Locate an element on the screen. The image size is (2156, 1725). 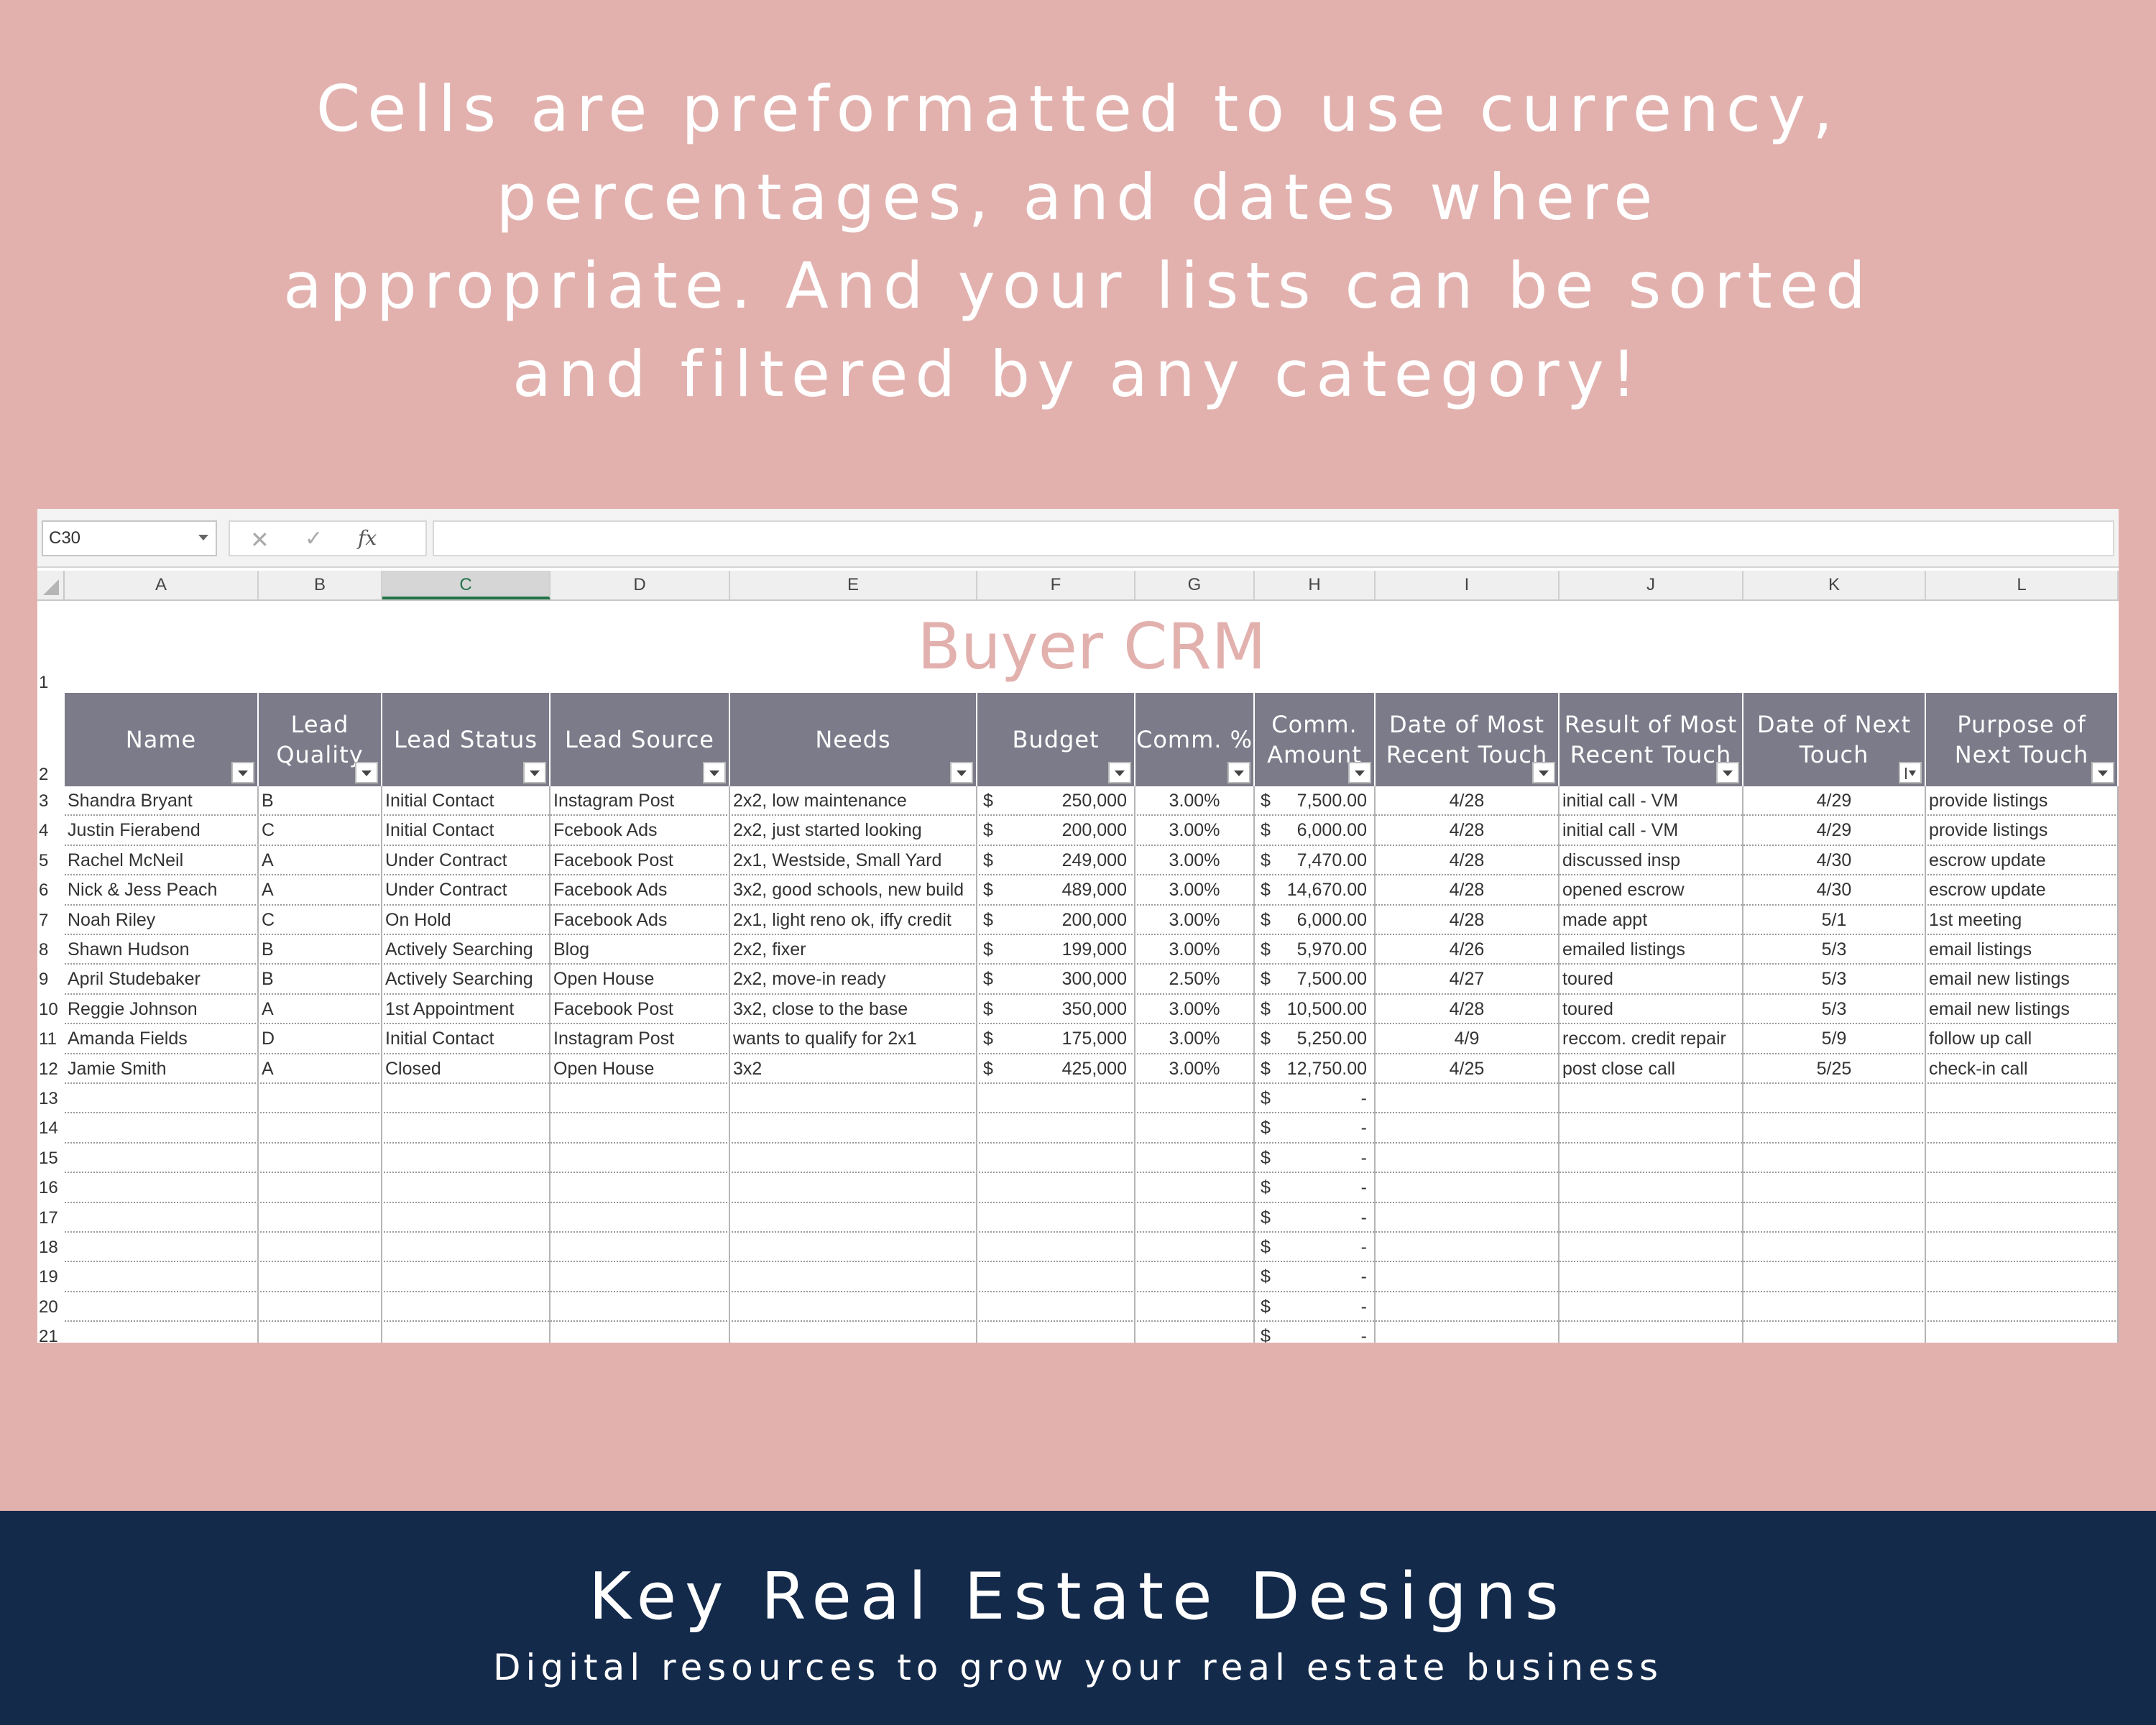
cell-status: Closed is located at coordinates (466, 1069).